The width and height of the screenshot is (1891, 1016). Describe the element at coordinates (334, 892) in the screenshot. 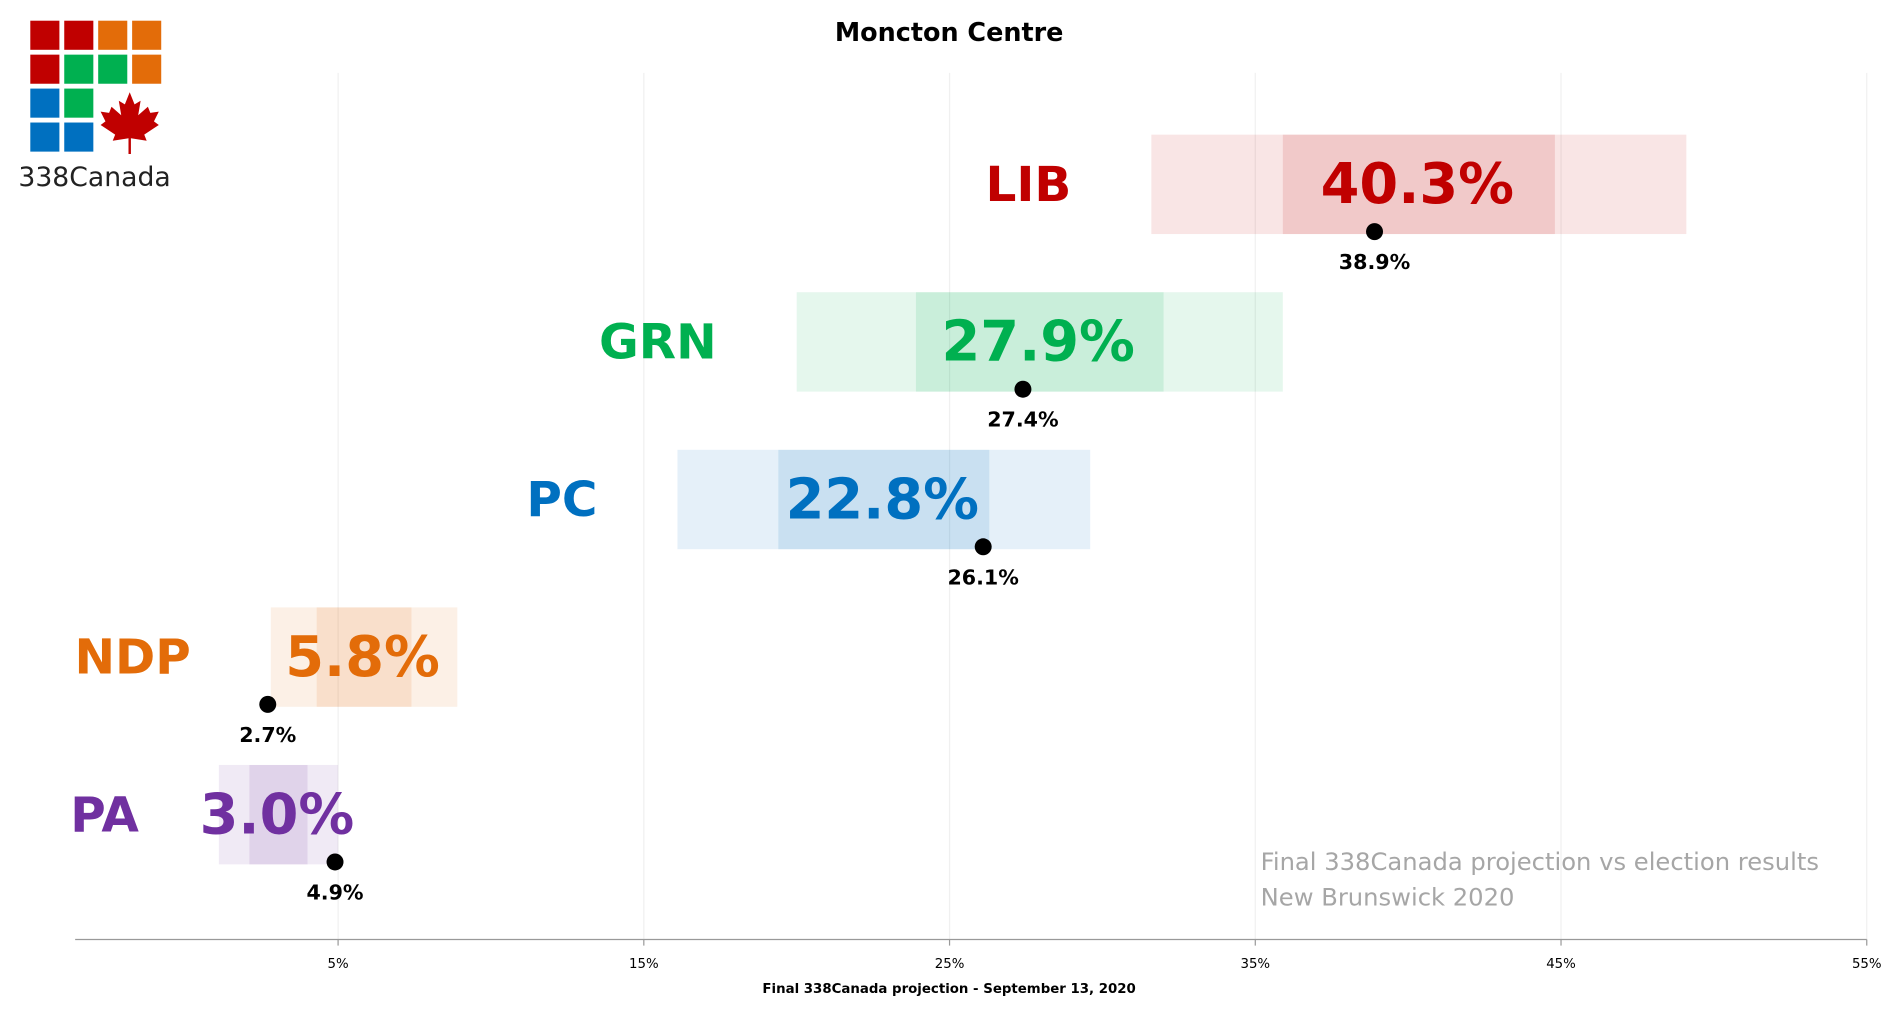

I see `result-label: 4.9%` at that location.